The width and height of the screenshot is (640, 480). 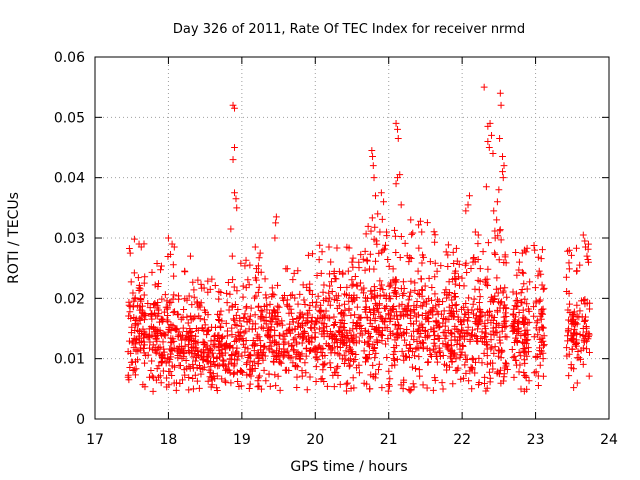 What do you see at coordinates (69, 58) in the screenshot?
I see `y-tick-label: 0.06` at bounding box center [69, 58].